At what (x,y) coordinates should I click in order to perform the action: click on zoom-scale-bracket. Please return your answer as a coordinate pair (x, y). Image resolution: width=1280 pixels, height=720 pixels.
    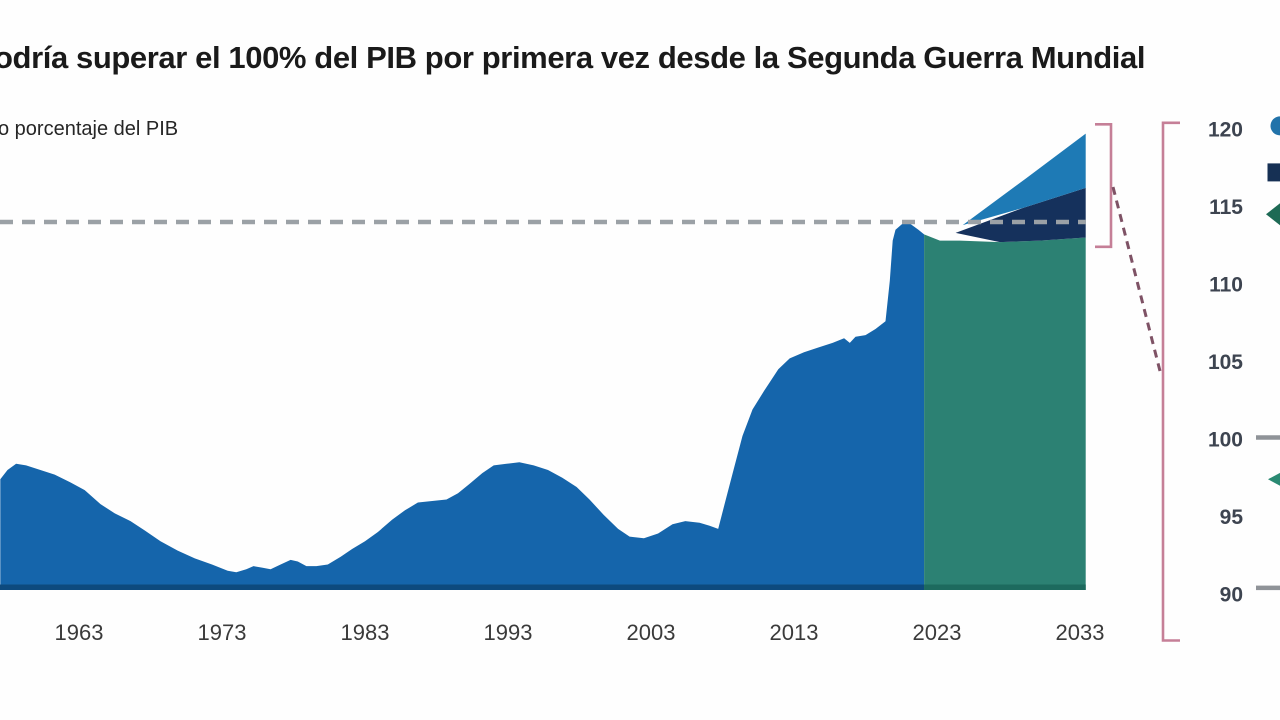
    Looking at the image, I should click on (1170, 381).